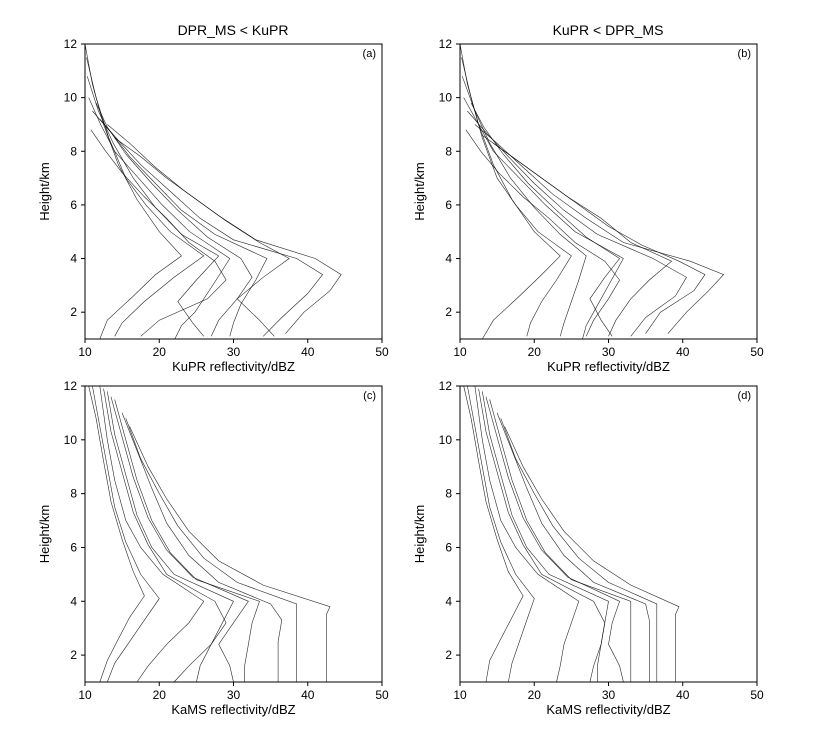  Describe the element at coordinates (744, 54) in the screenshot. I see `panel-letter: (b)` at that location.